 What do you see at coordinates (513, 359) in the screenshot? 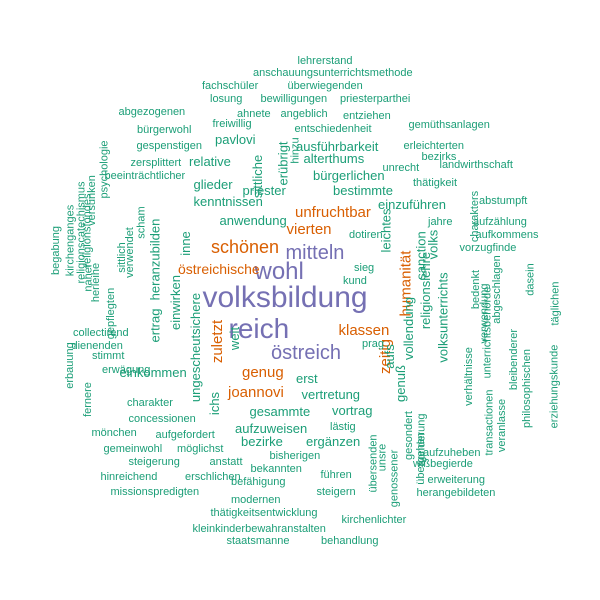
I see `cloud-word: bleibenderer` at bounding box center [513, 359].